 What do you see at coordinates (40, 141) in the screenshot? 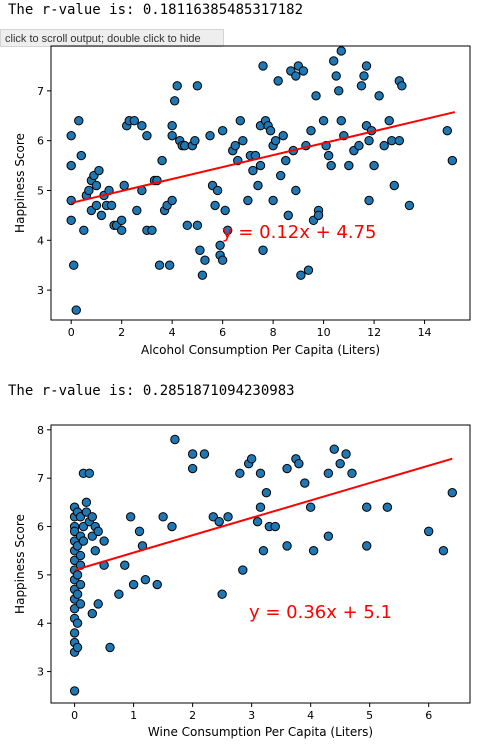
I see `y-tick-label: 6` at bounding box center [40, 141].